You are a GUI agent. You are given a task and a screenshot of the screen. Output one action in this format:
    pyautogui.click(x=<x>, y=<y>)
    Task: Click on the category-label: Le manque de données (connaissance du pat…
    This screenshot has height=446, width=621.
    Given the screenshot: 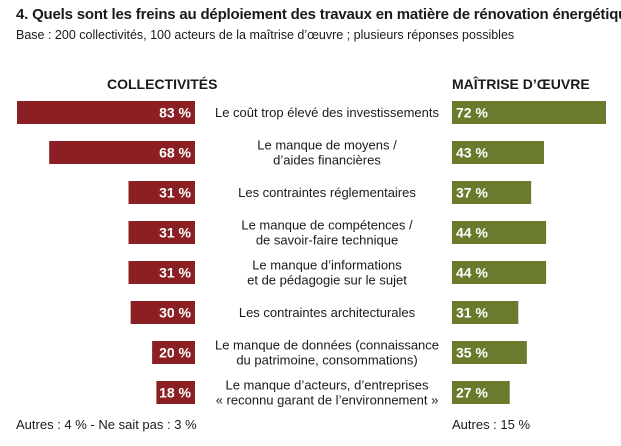 What is the action you would take?
    pyautogui.click(x=327, y=353)
    